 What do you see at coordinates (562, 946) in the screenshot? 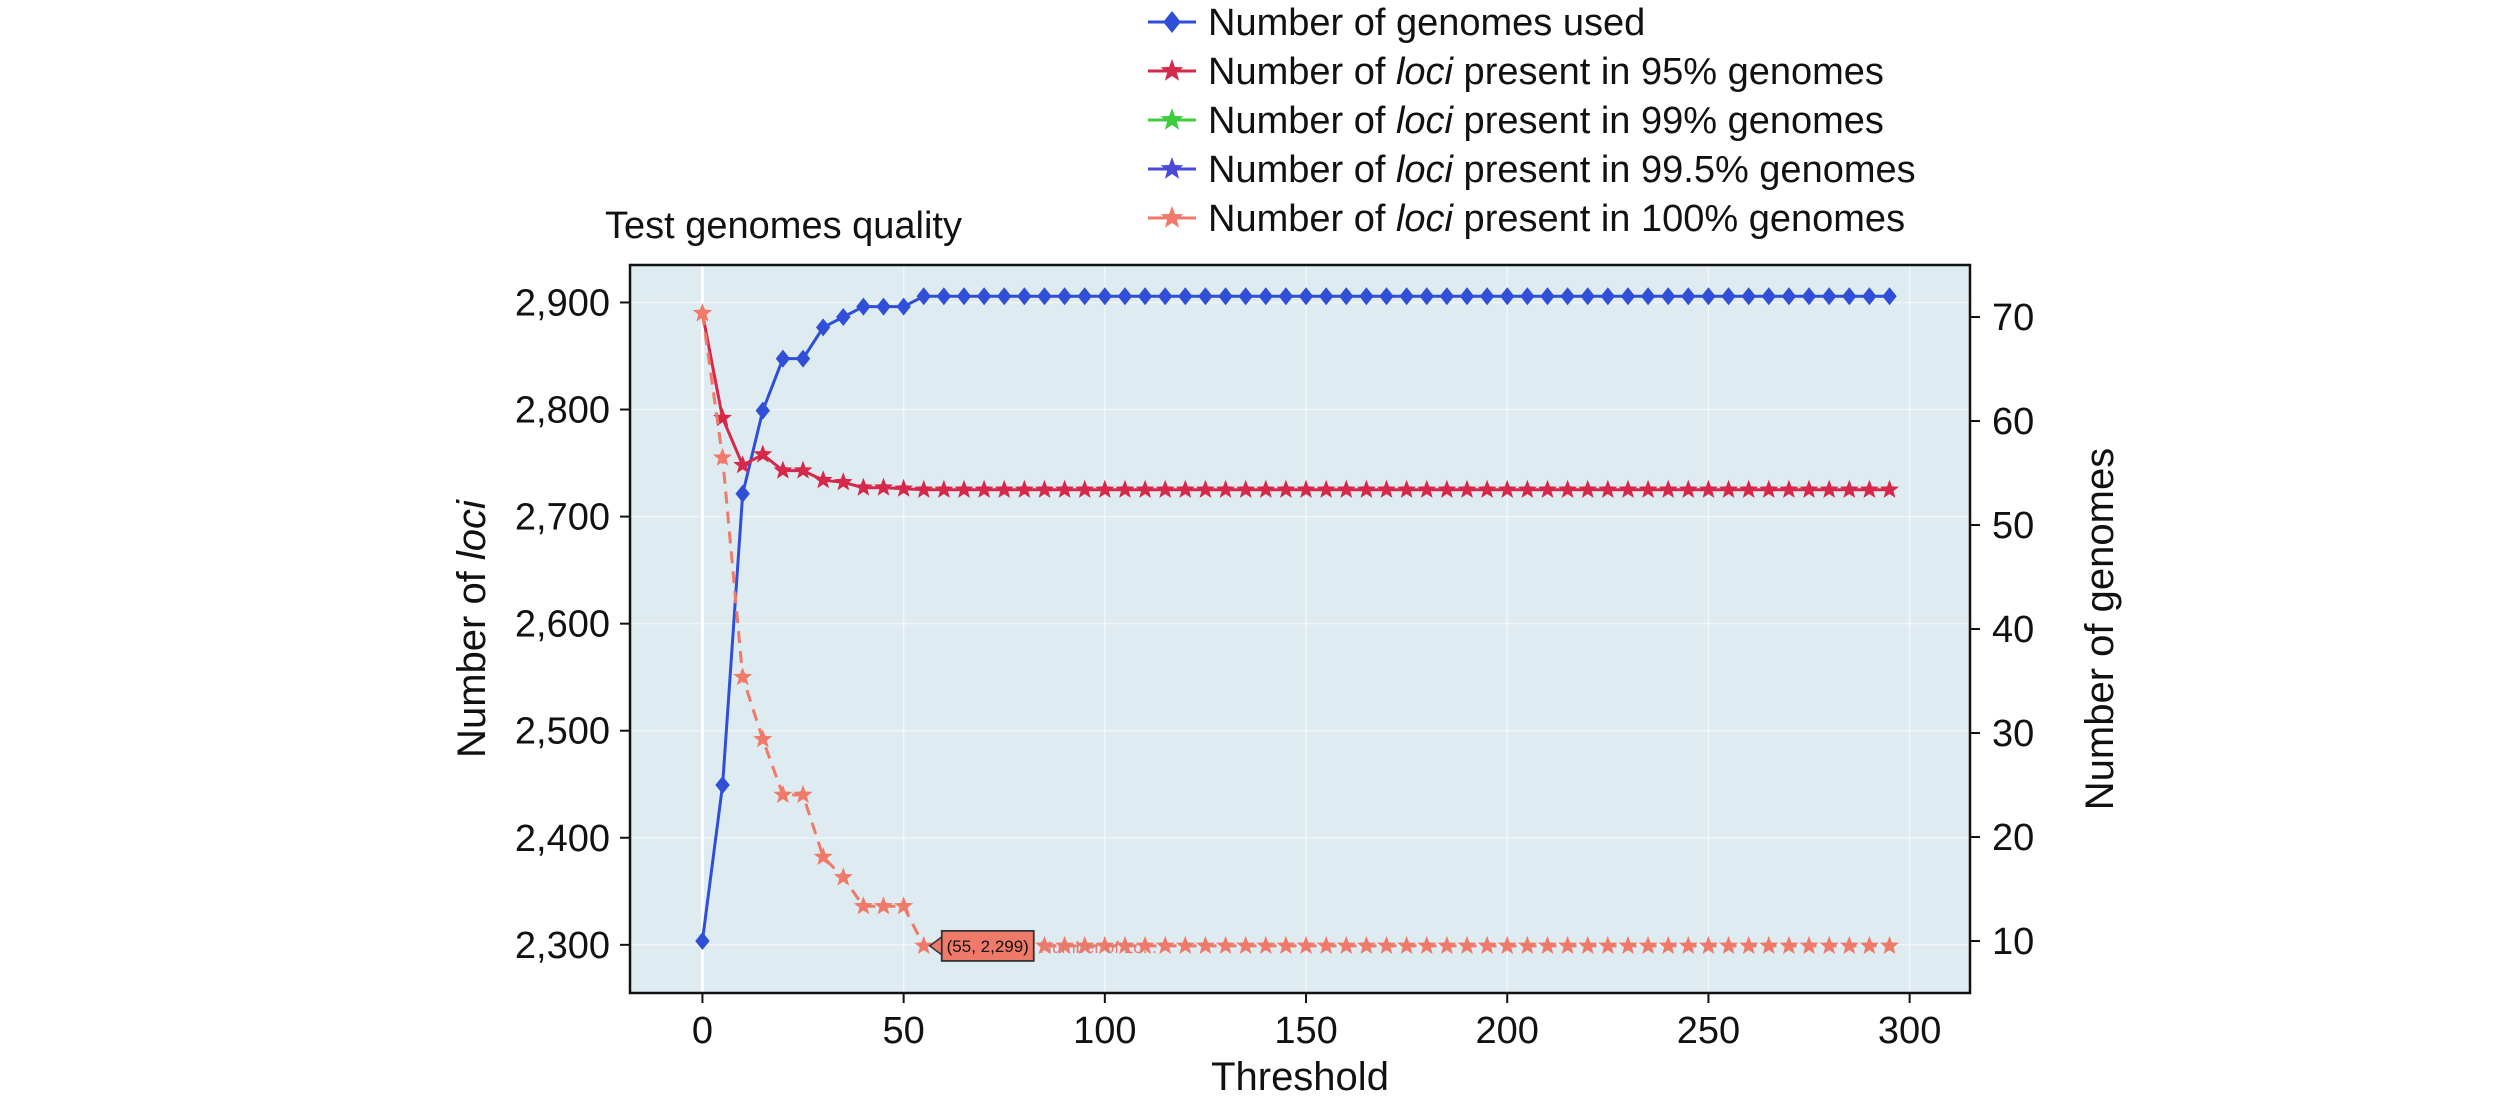
I see `y-left-tick-label: 2,300` at bounding box center [562, 946].